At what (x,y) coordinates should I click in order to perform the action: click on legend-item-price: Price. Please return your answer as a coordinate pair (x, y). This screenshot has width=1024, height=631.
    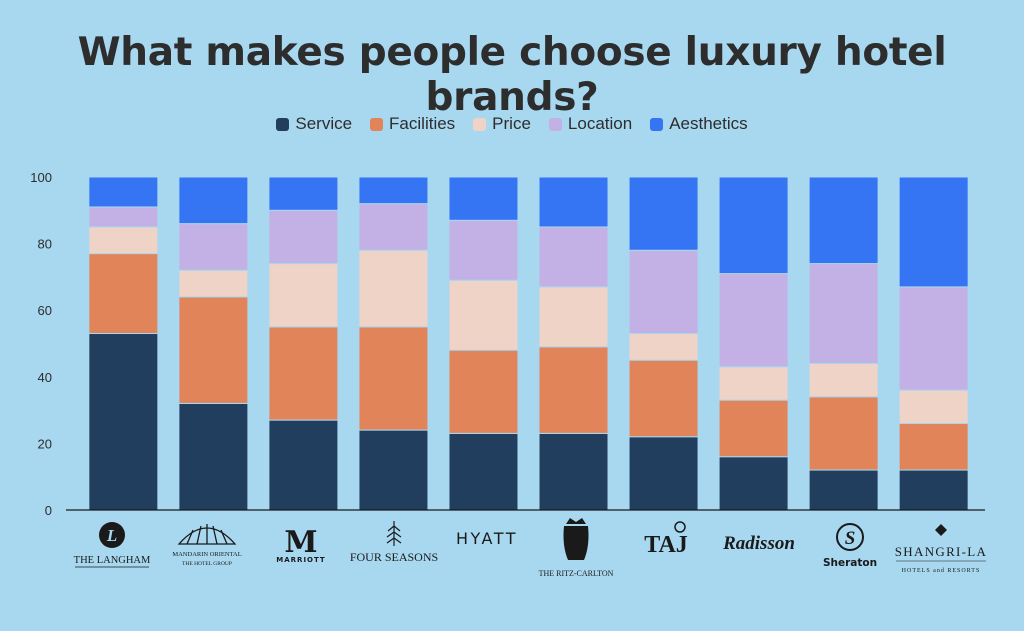
    Looking at the image, I should click on (502, 124).